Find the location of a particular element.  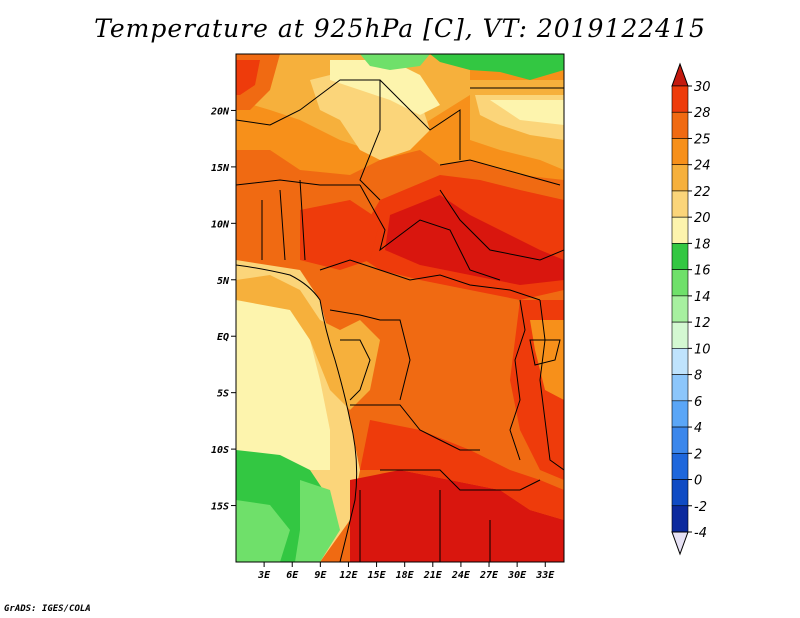

lat-tick-label: 5N is located at coordinates (223, 281).